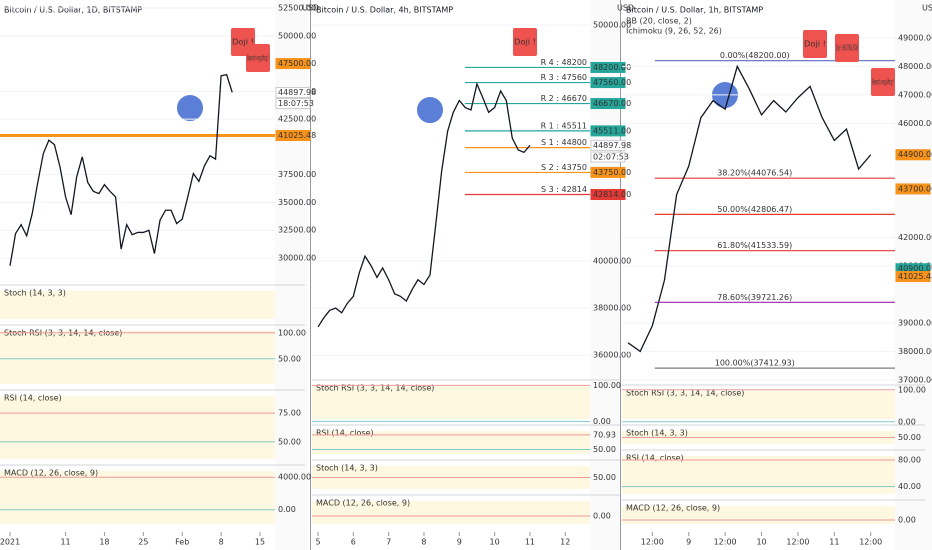 The width and height of the screenshot is (932, 550). What do you see at coordinates (915, 379) in the screenshot?
I see `y-tick-label: 37000.00` at bounding box center [915, 379].